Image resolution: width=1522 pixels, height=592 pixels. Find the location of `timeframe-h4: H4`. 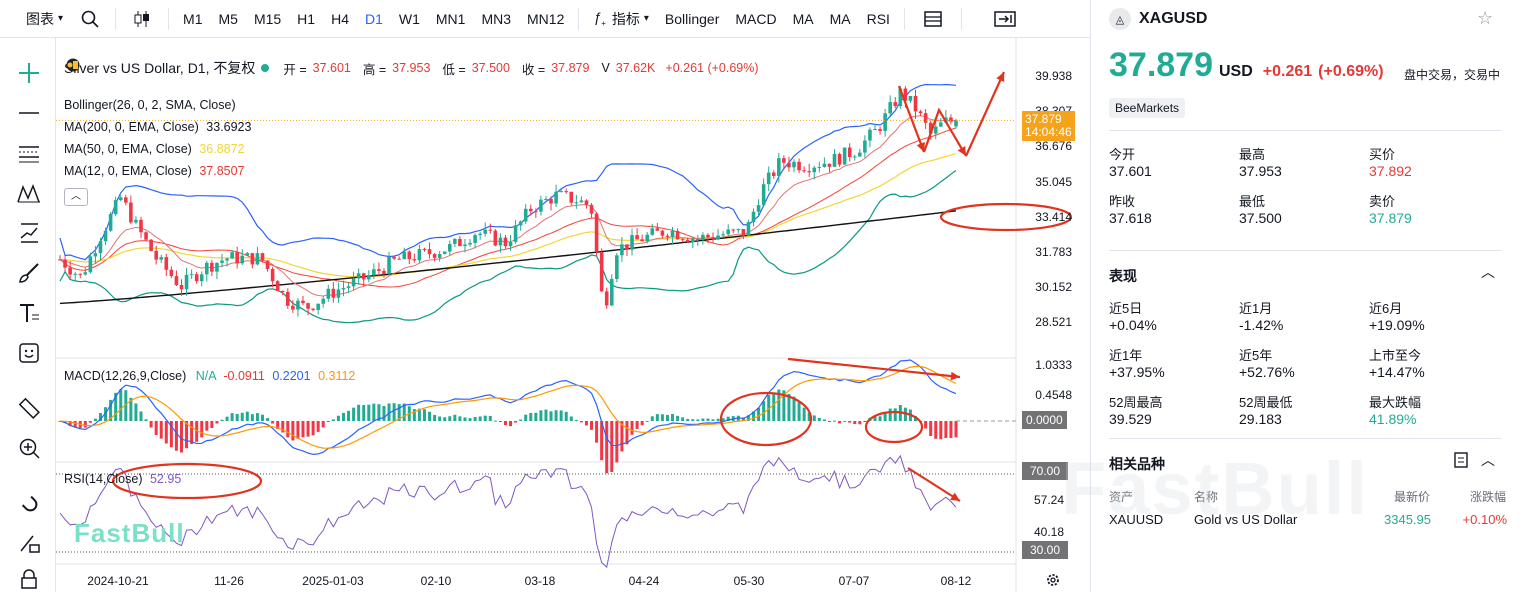

timeframe-h4: H4 is located at coordinates (340, 18).